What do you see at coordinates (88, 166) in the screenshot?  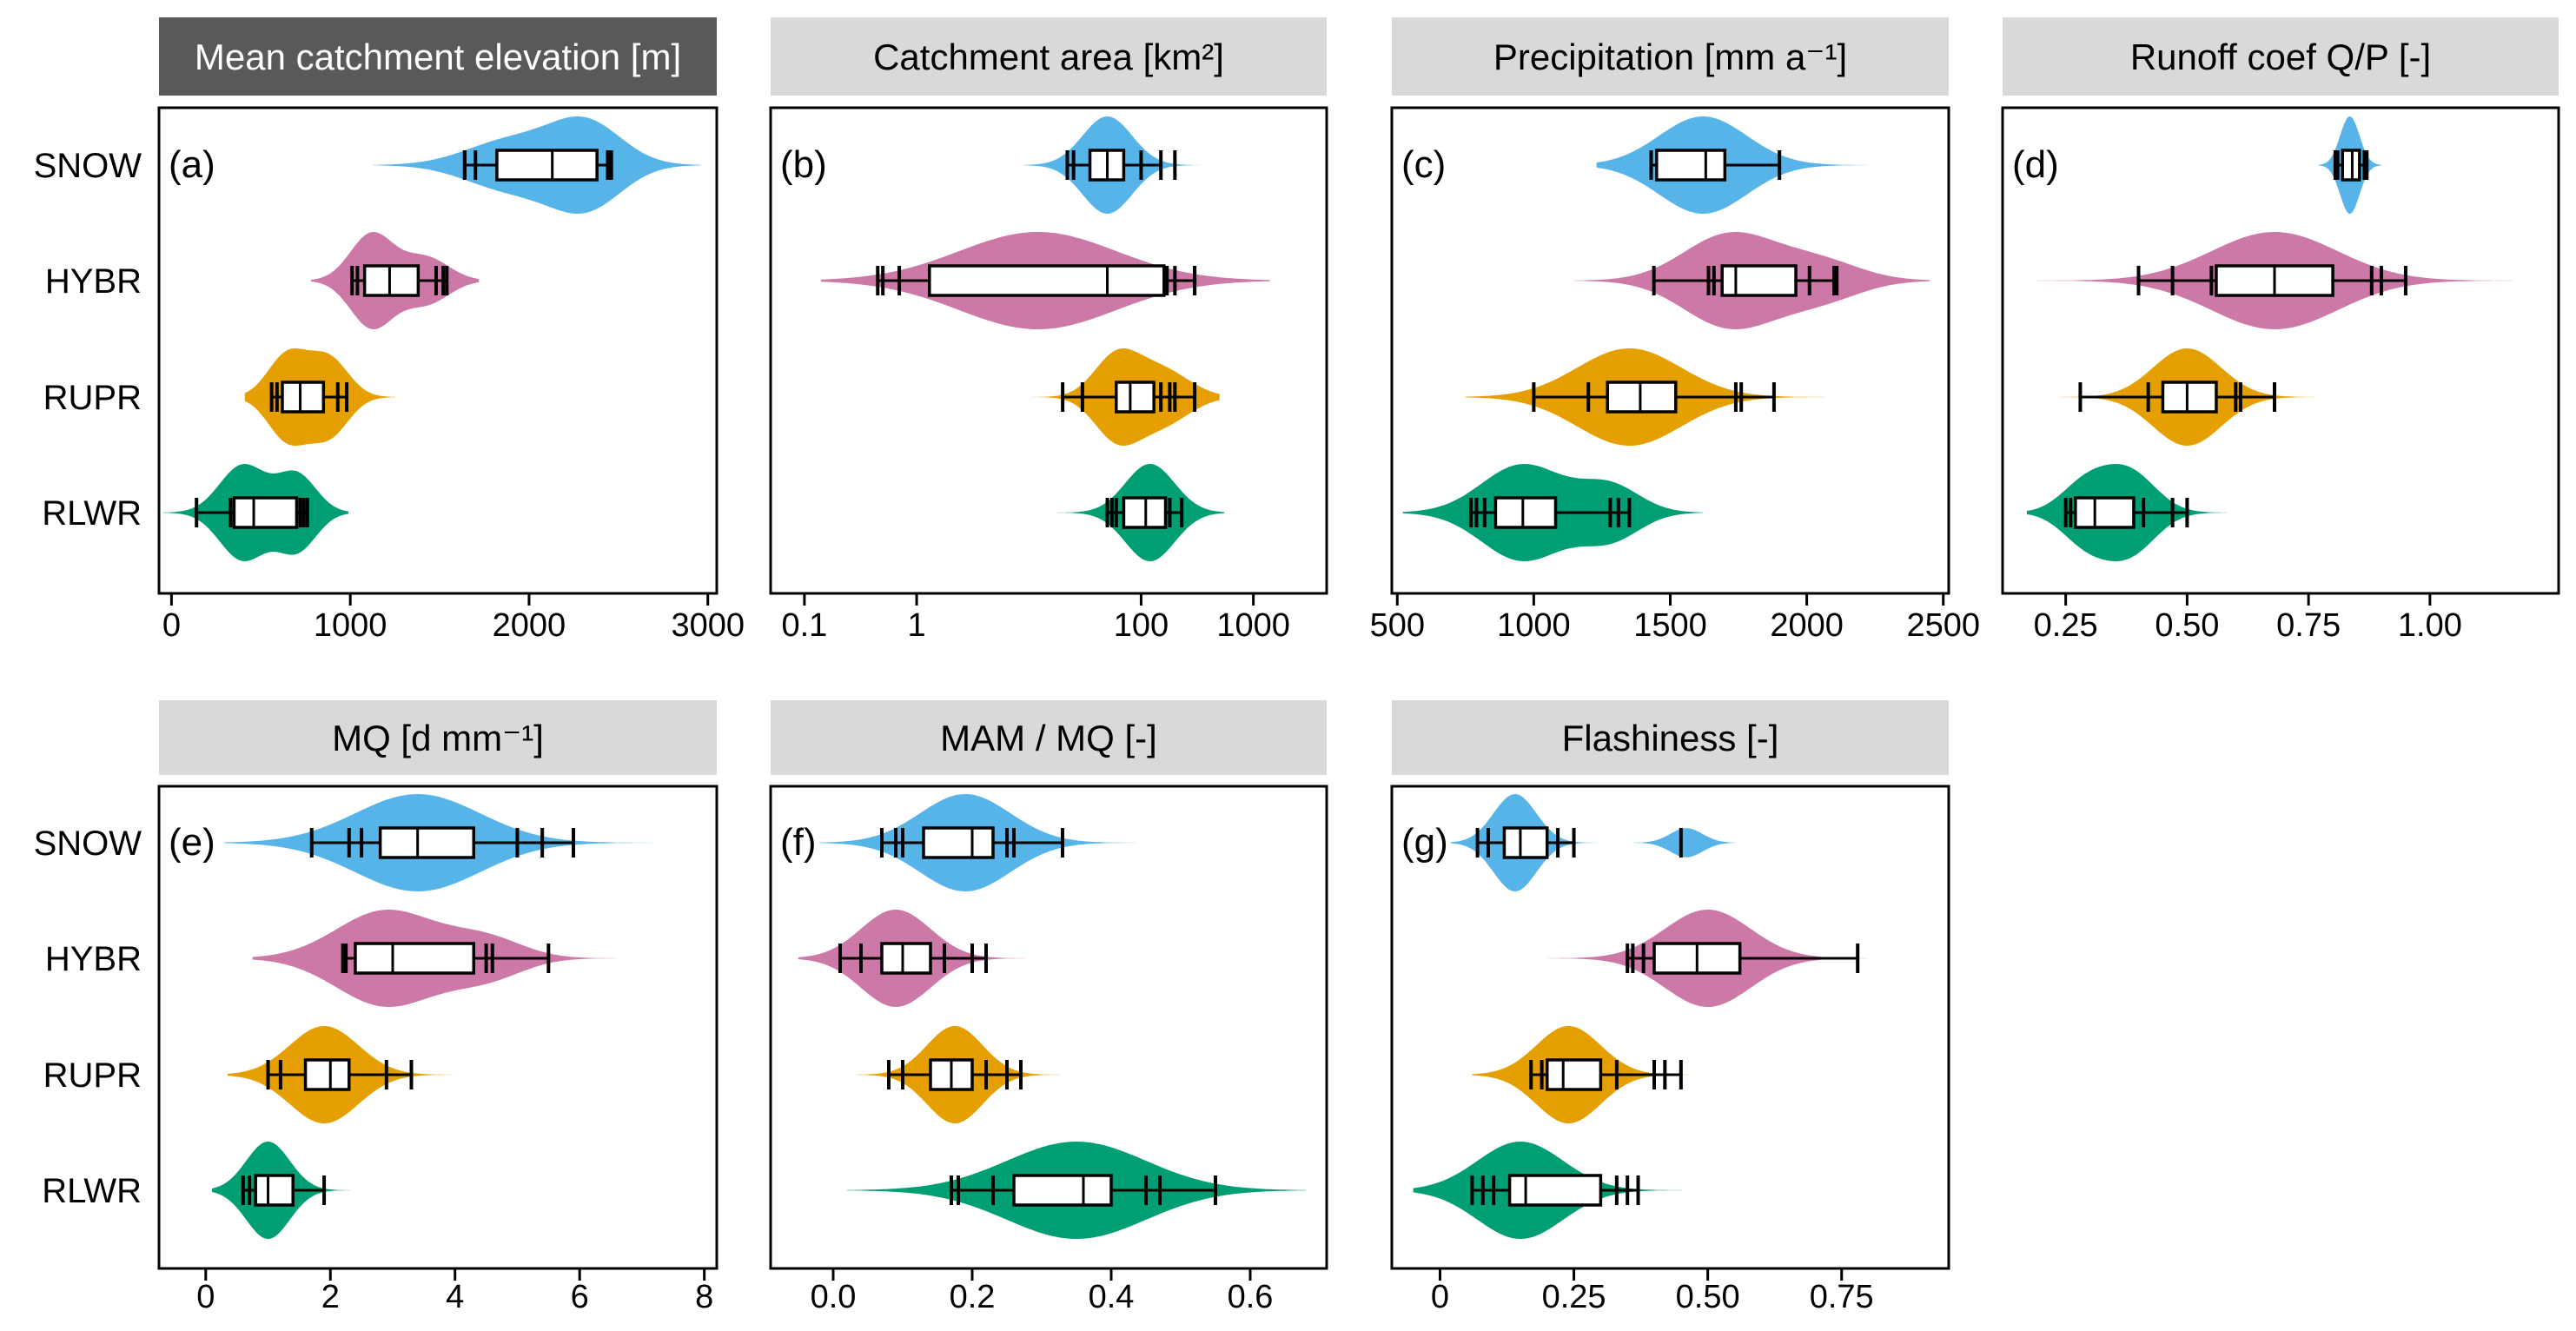 I see `category-label-snow: SNOW` at bounding box center [88, 166].